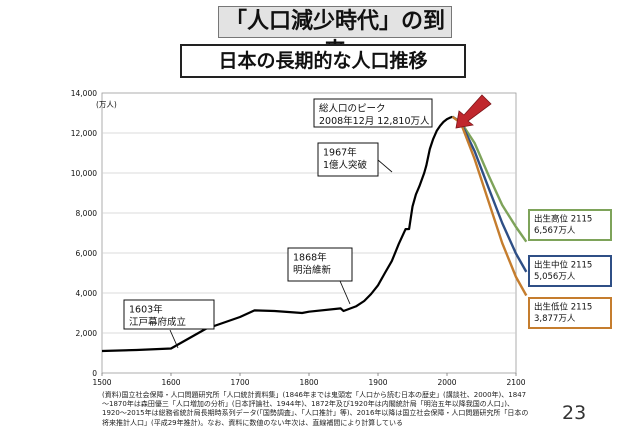 The width and height of the screenshot is (640, 428). What do you see at coordinates (94, 373) in the screenshot?
I see `y-tick-label: 0` at bounding box center [94, 373].